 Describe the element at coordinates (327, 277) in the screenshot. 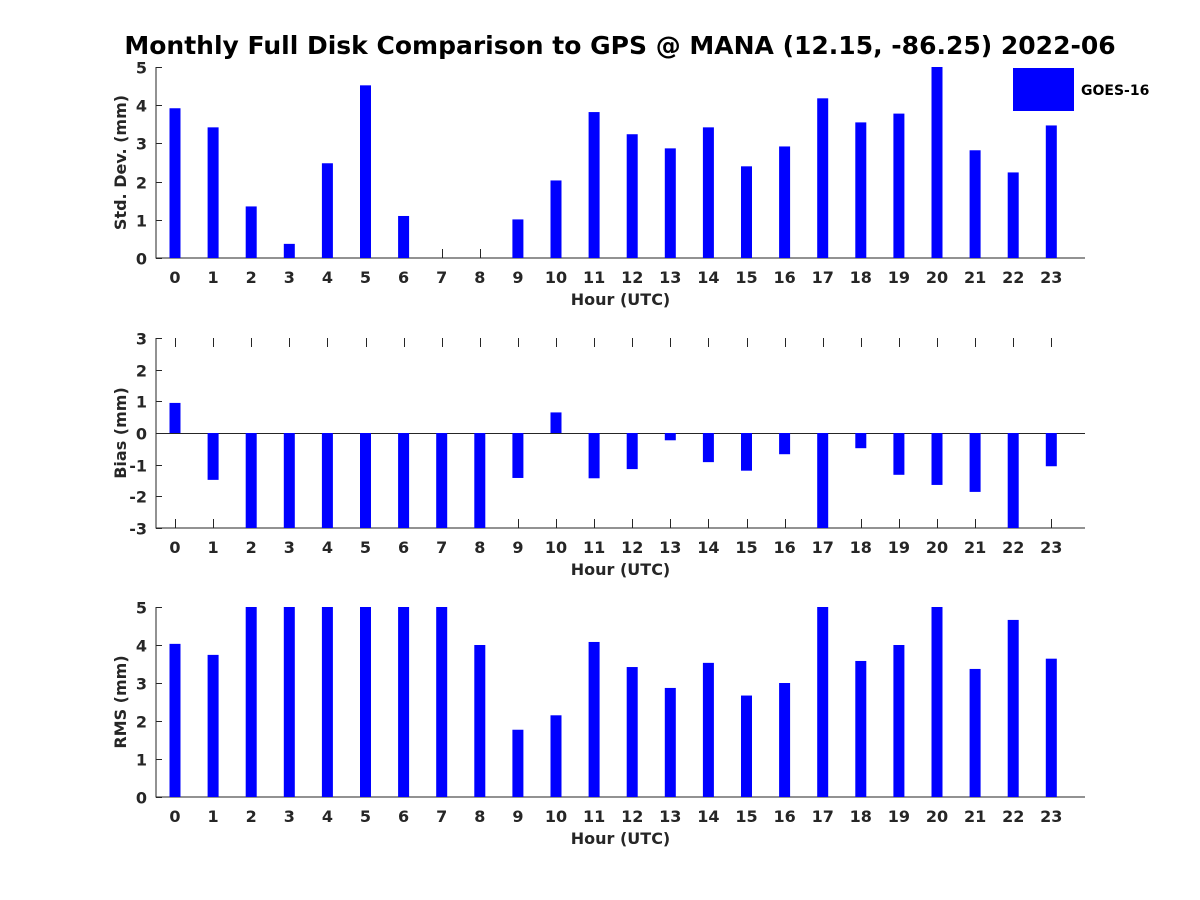

I see `std-dev-xtick-label: 4` at that location.